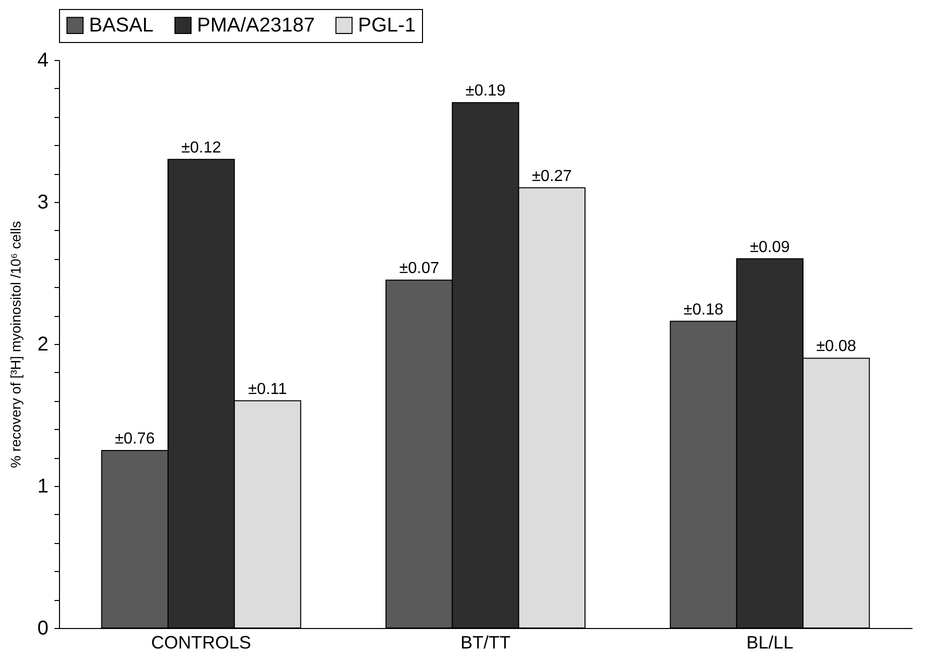 The image size is (926, 658). What do you see at coordinates (201, 147) in the screenshot?
I see `annotation: ±0.12` at bounding box center [201, 147].